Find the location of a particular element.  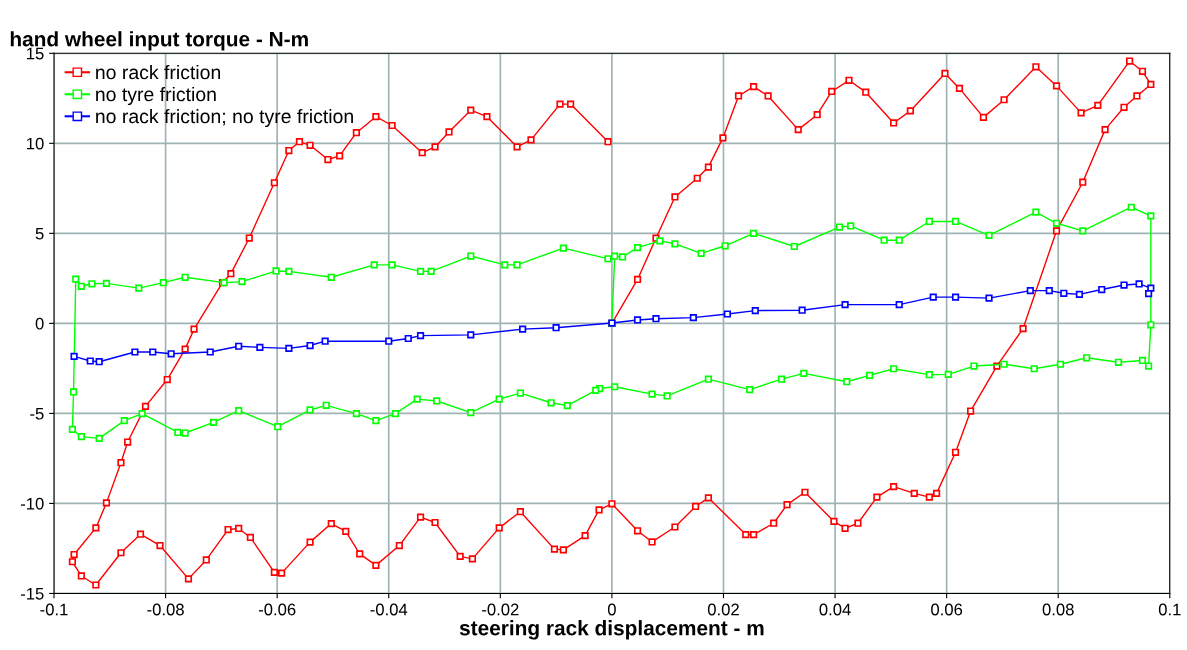

x-tick-label: 0.1 is located at coordinates (1169, 609).